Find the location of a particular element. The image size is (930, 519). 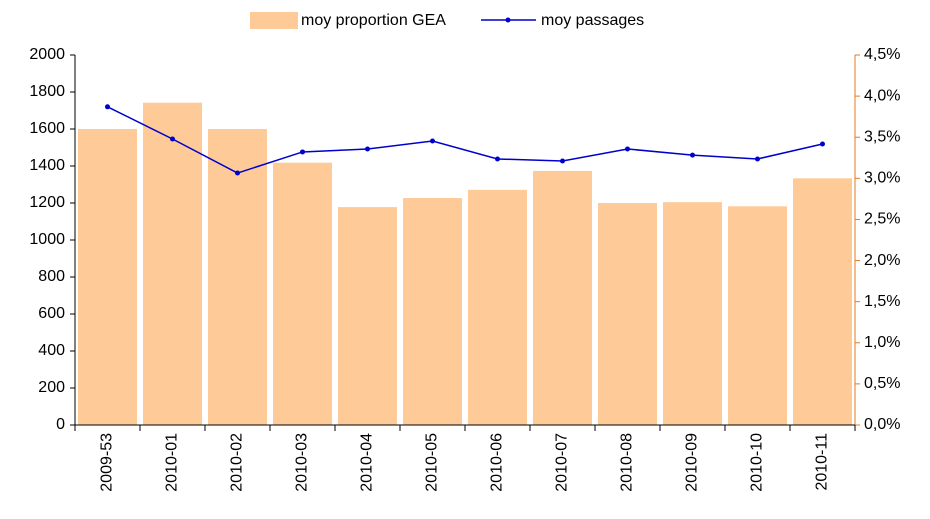

y-tick-label: 400 is located at coordinates (51, 350).